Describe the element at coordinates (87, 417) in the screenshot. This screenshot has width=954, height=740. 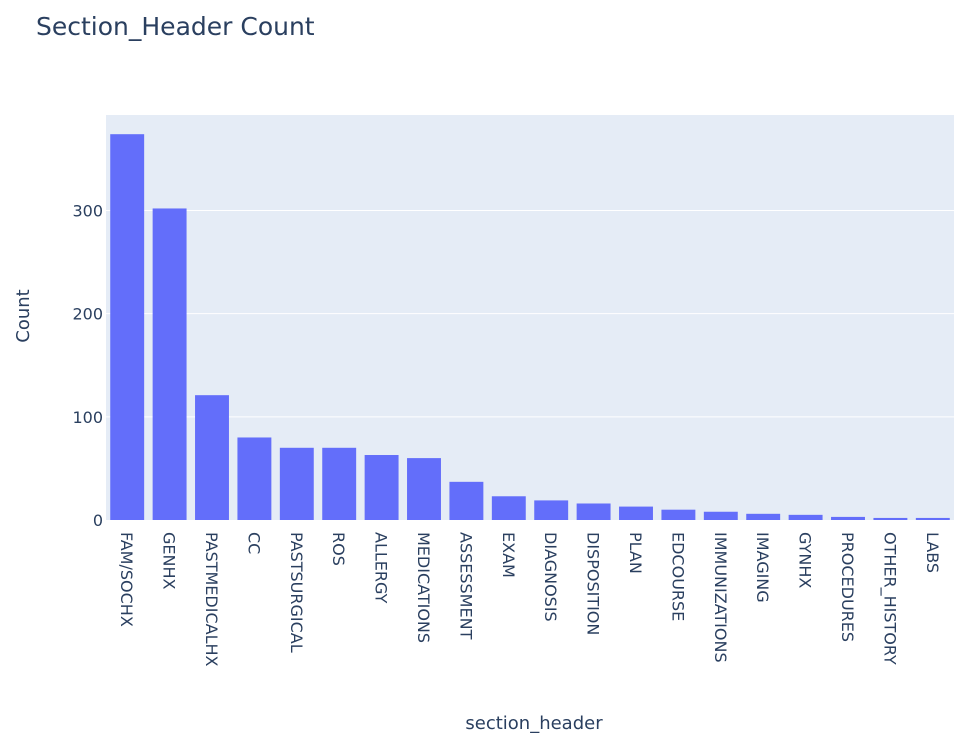
I see `y-tick-label: 100` at that location.